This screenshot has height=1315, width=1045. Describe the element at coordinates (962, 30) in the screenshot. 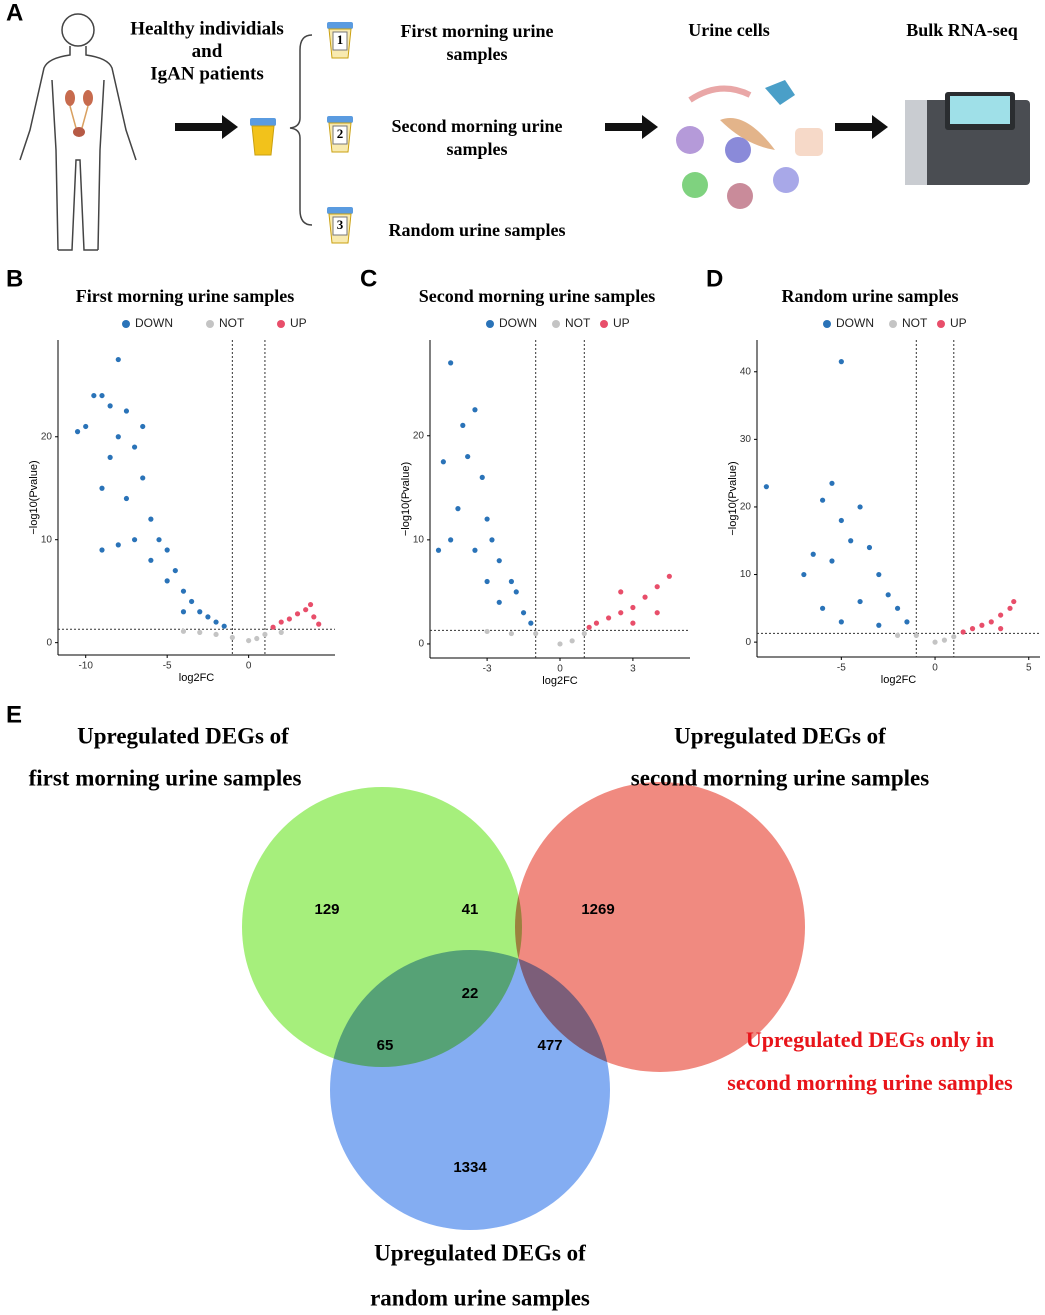

I see `sequencing-label: Bulk RNA-seq` at that location.